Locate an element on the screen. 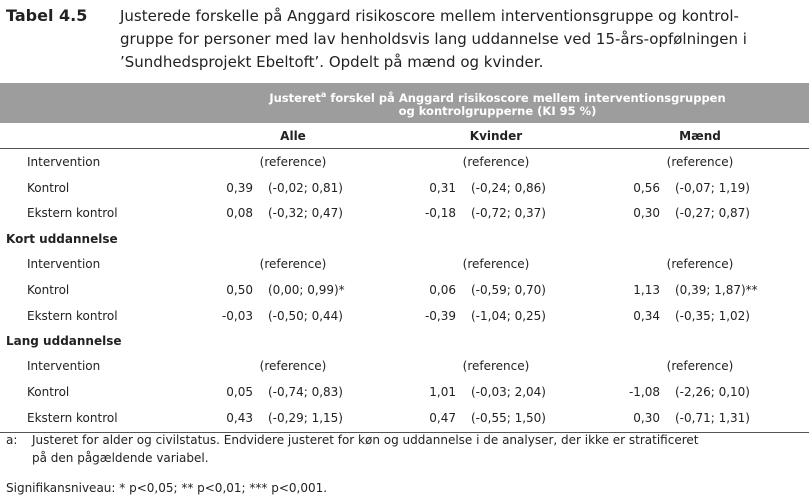  header-sup: a is located at coordinates (323, 94).